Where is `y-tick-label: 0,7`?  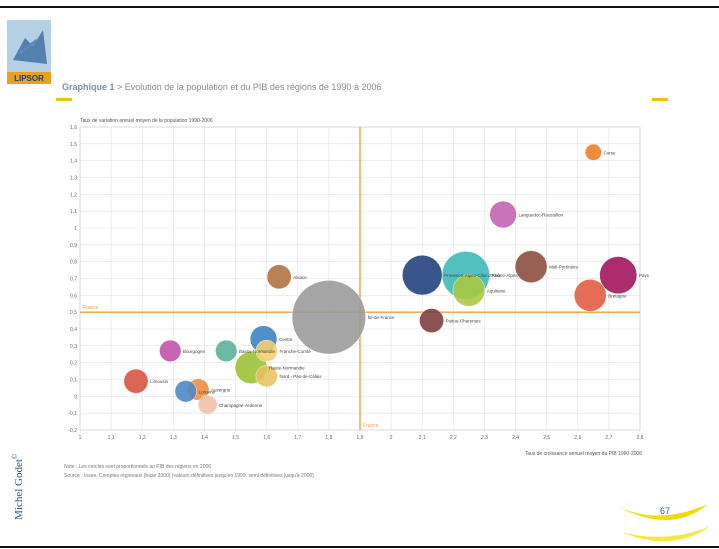
y-tick-label: 0,7 is located at coordinates (73, 280).